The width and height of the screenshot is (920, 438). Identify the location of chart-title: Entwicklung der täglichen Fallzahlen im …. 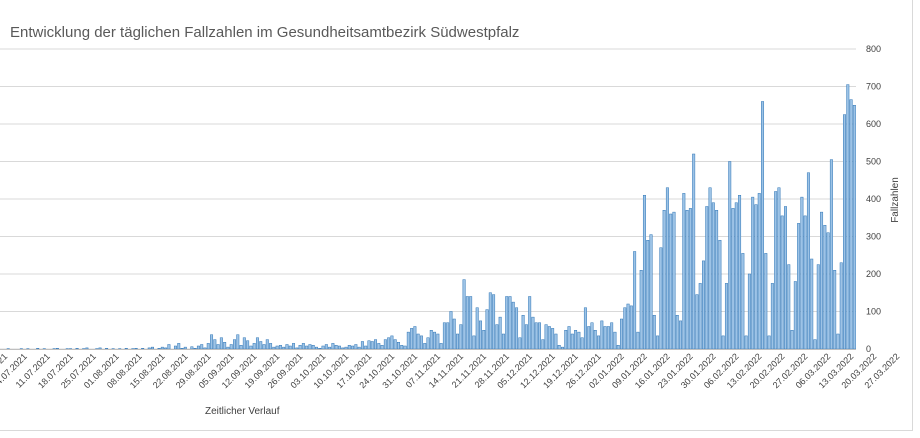
(265, 32).